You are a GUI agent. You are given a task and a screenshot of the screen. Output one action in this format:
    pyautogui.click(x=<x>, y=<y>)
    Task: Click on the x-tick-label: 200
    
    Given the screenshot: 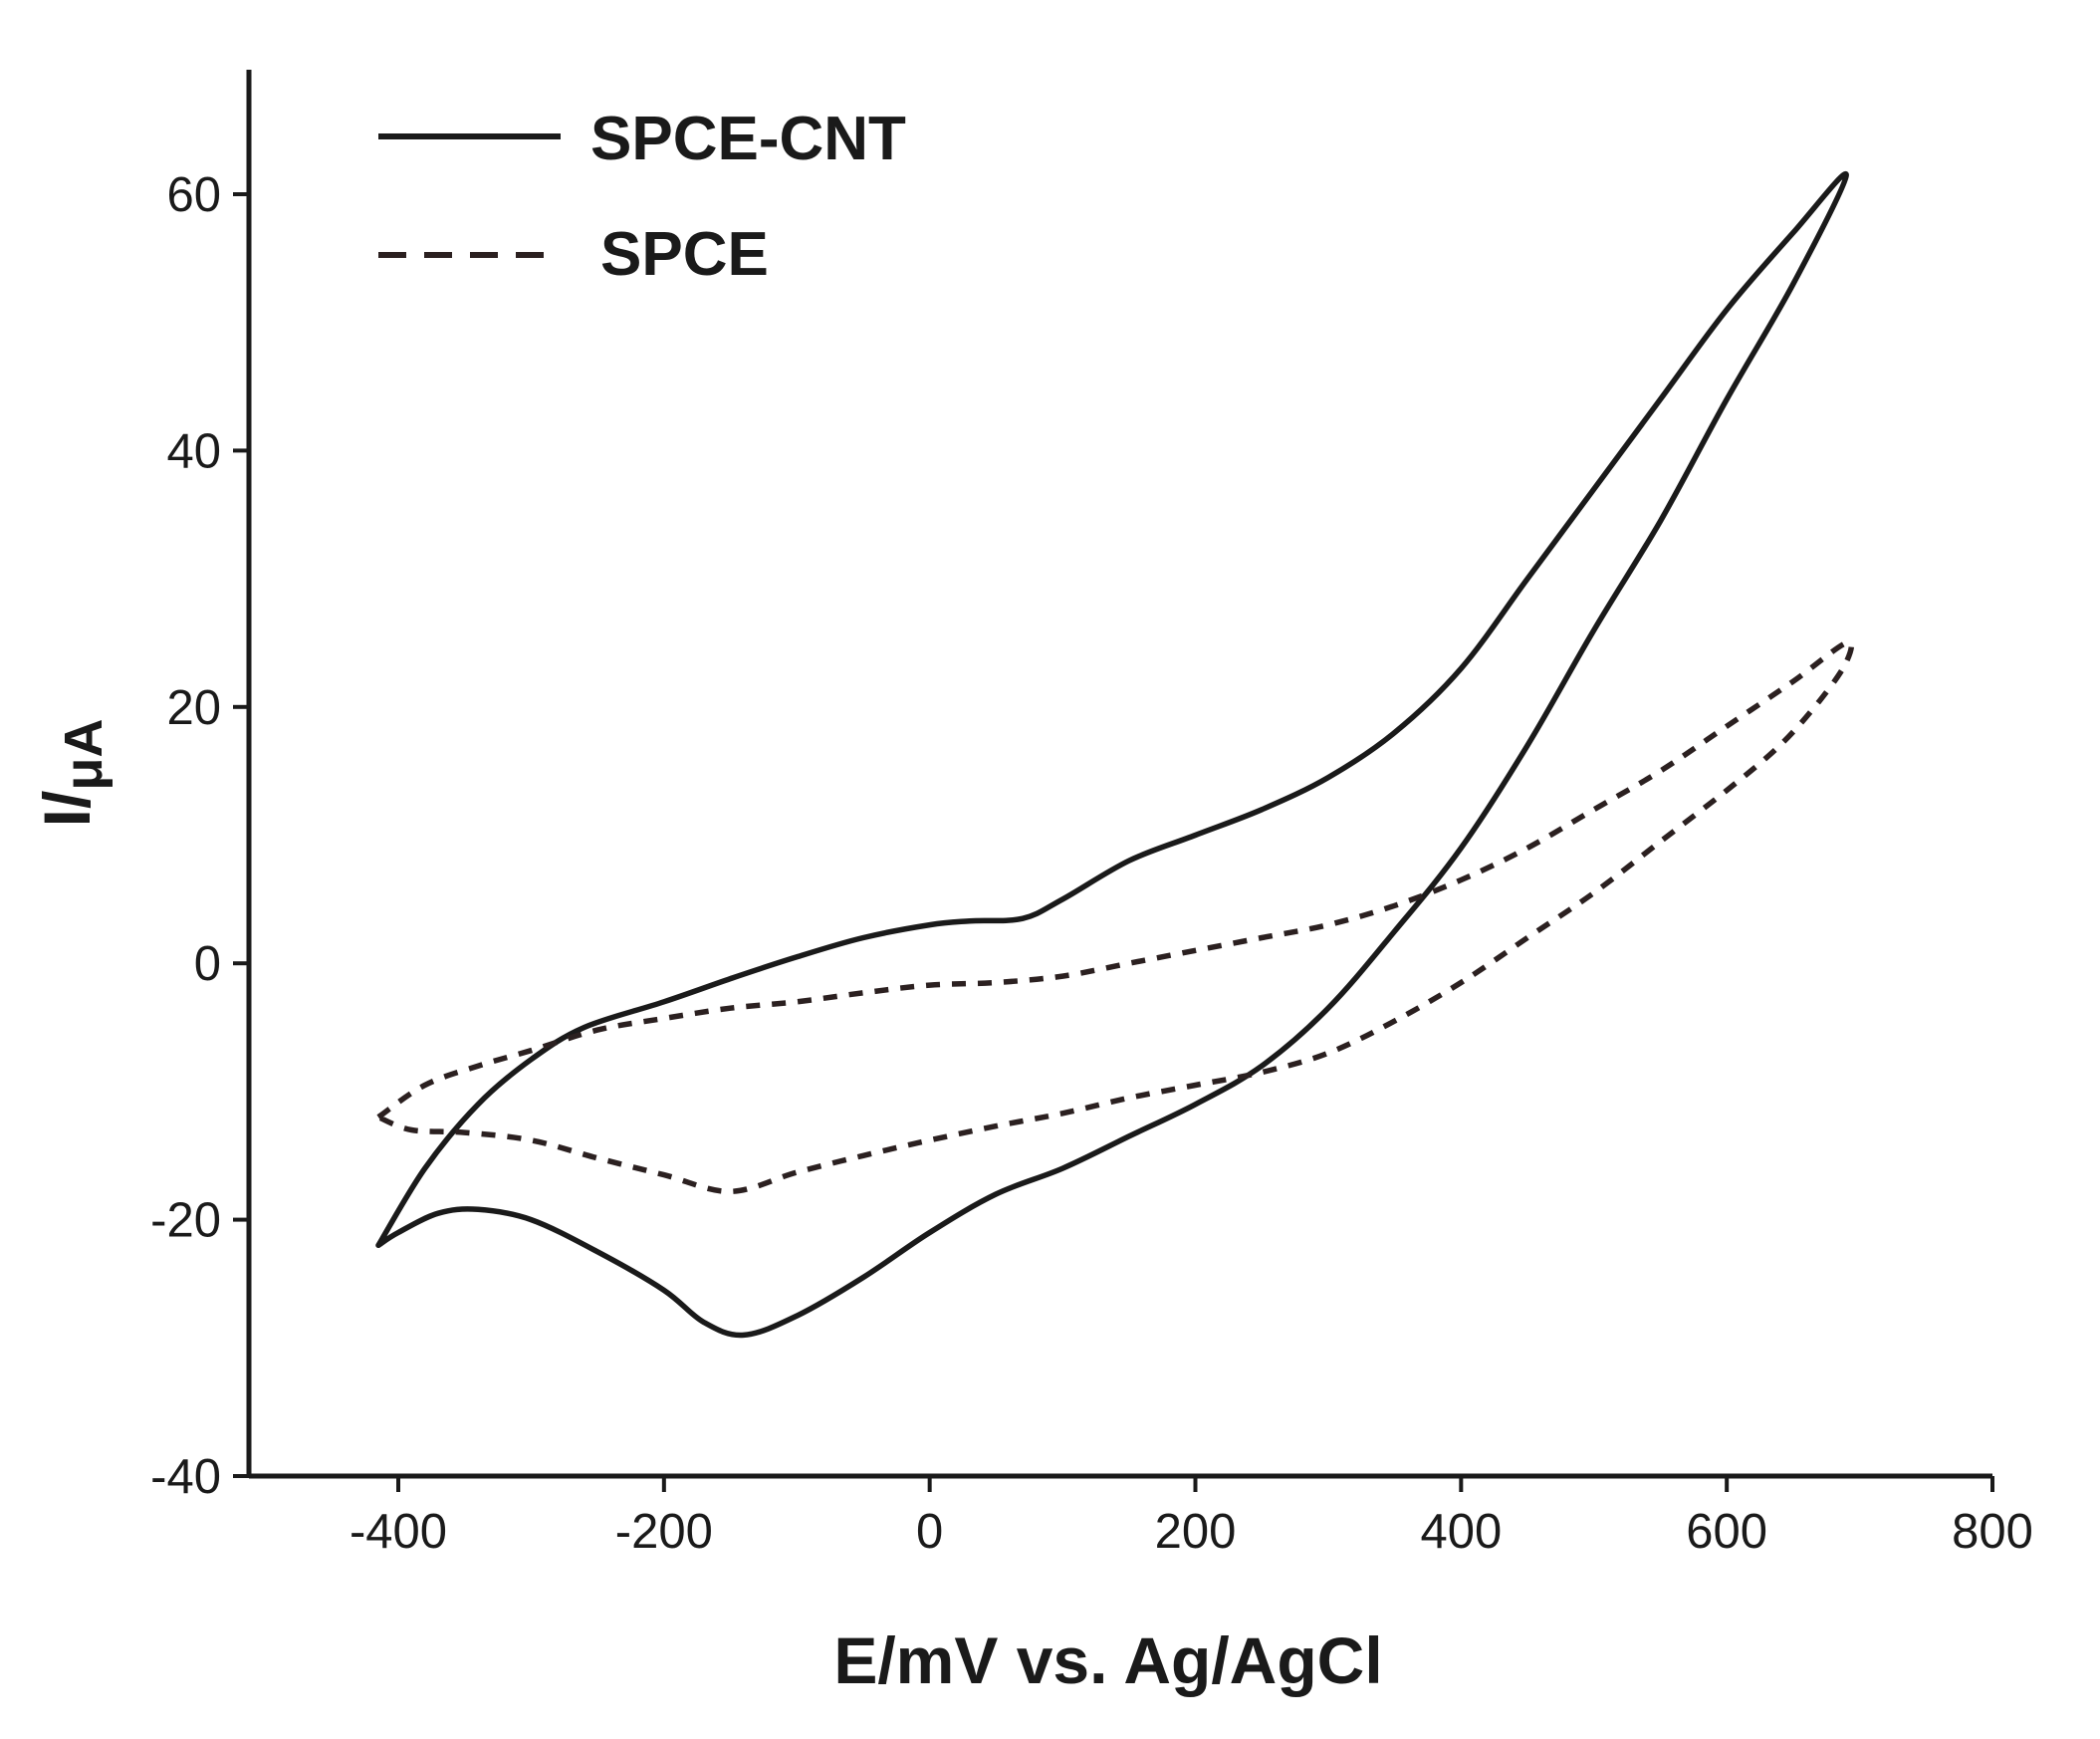 What is the action you would take?
    pyautogui.click(x=1196, y=1532)
    